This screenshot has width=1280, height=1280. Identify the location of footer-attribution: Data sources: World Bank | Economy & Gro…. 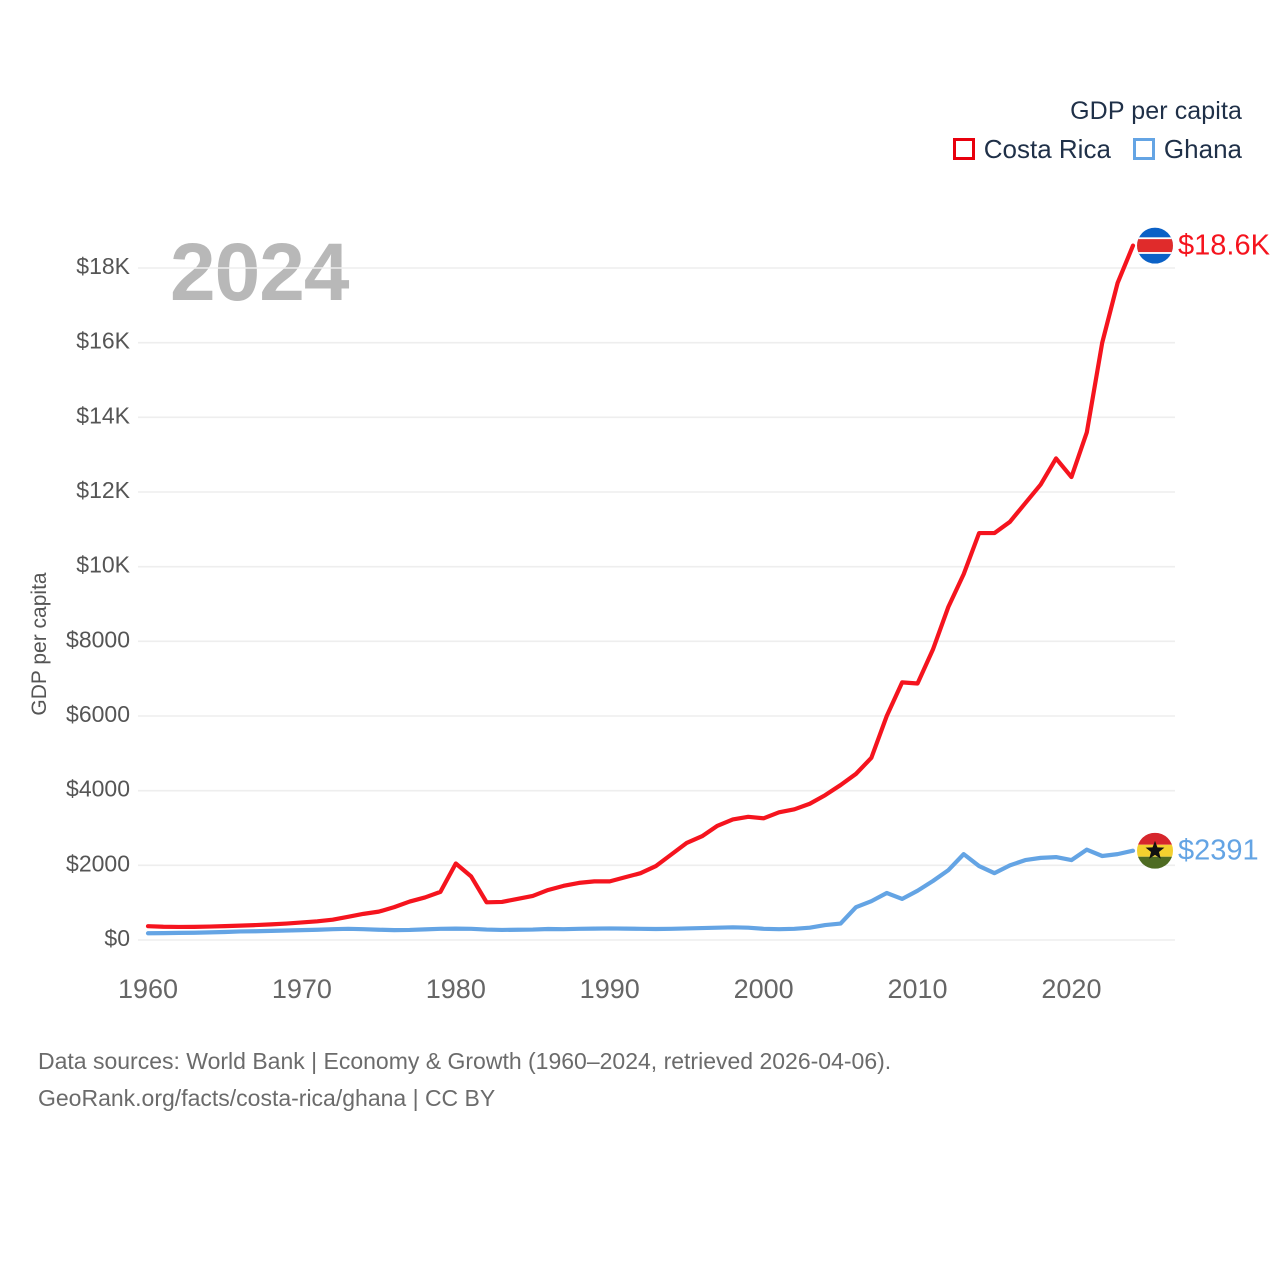
(464, 1080).